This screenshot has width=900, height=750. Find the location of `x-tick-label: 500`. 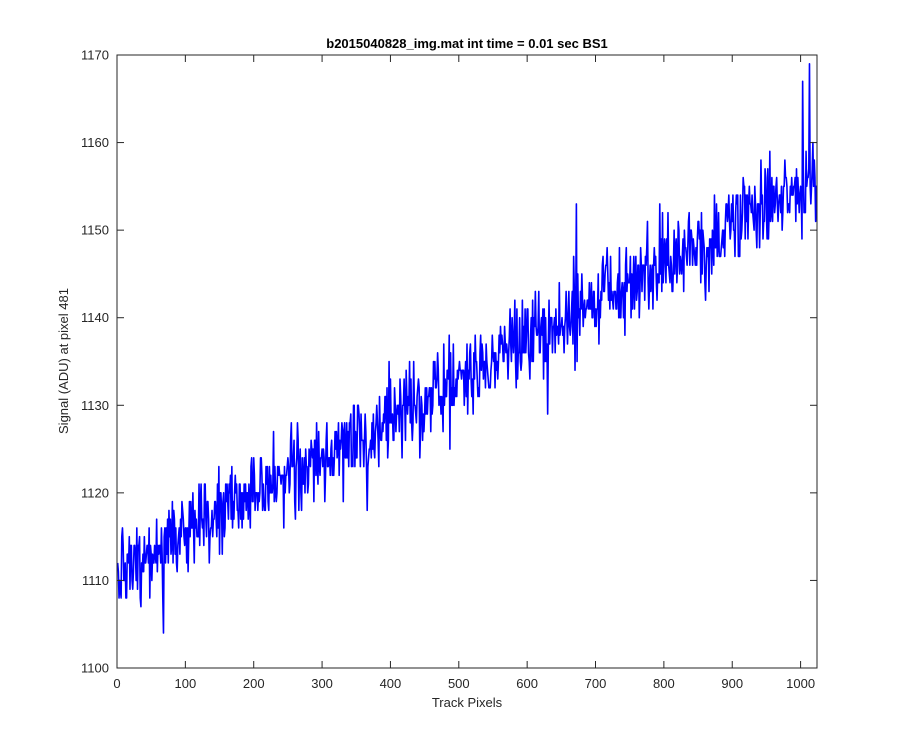

x-tick-label: 500 is located at coordinates (459, 683).